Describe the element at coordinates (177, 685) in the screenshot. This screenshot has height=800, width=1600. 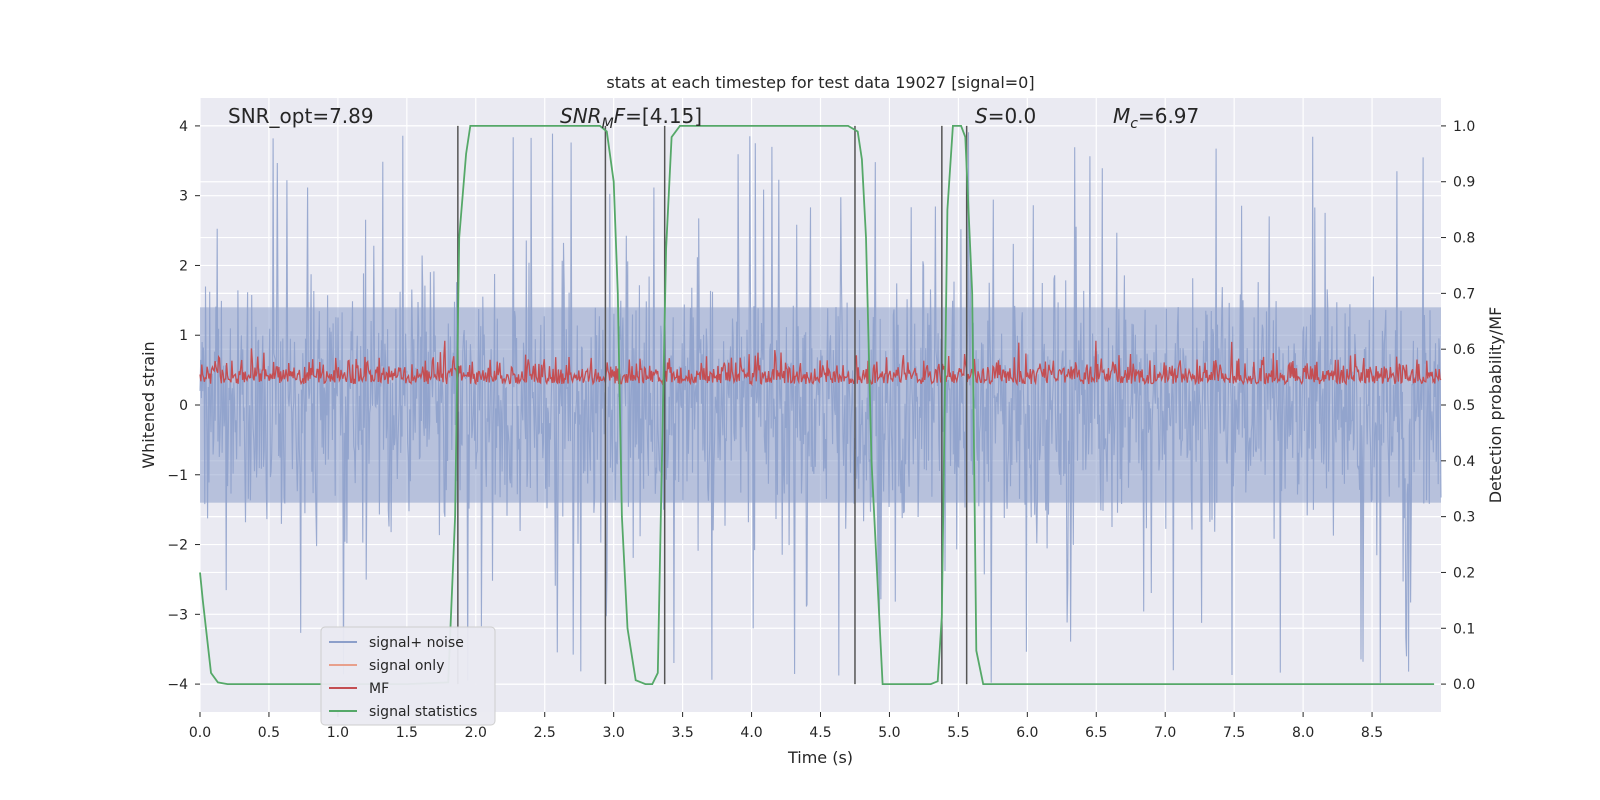
I see `y-tick-label: −4` at that location.